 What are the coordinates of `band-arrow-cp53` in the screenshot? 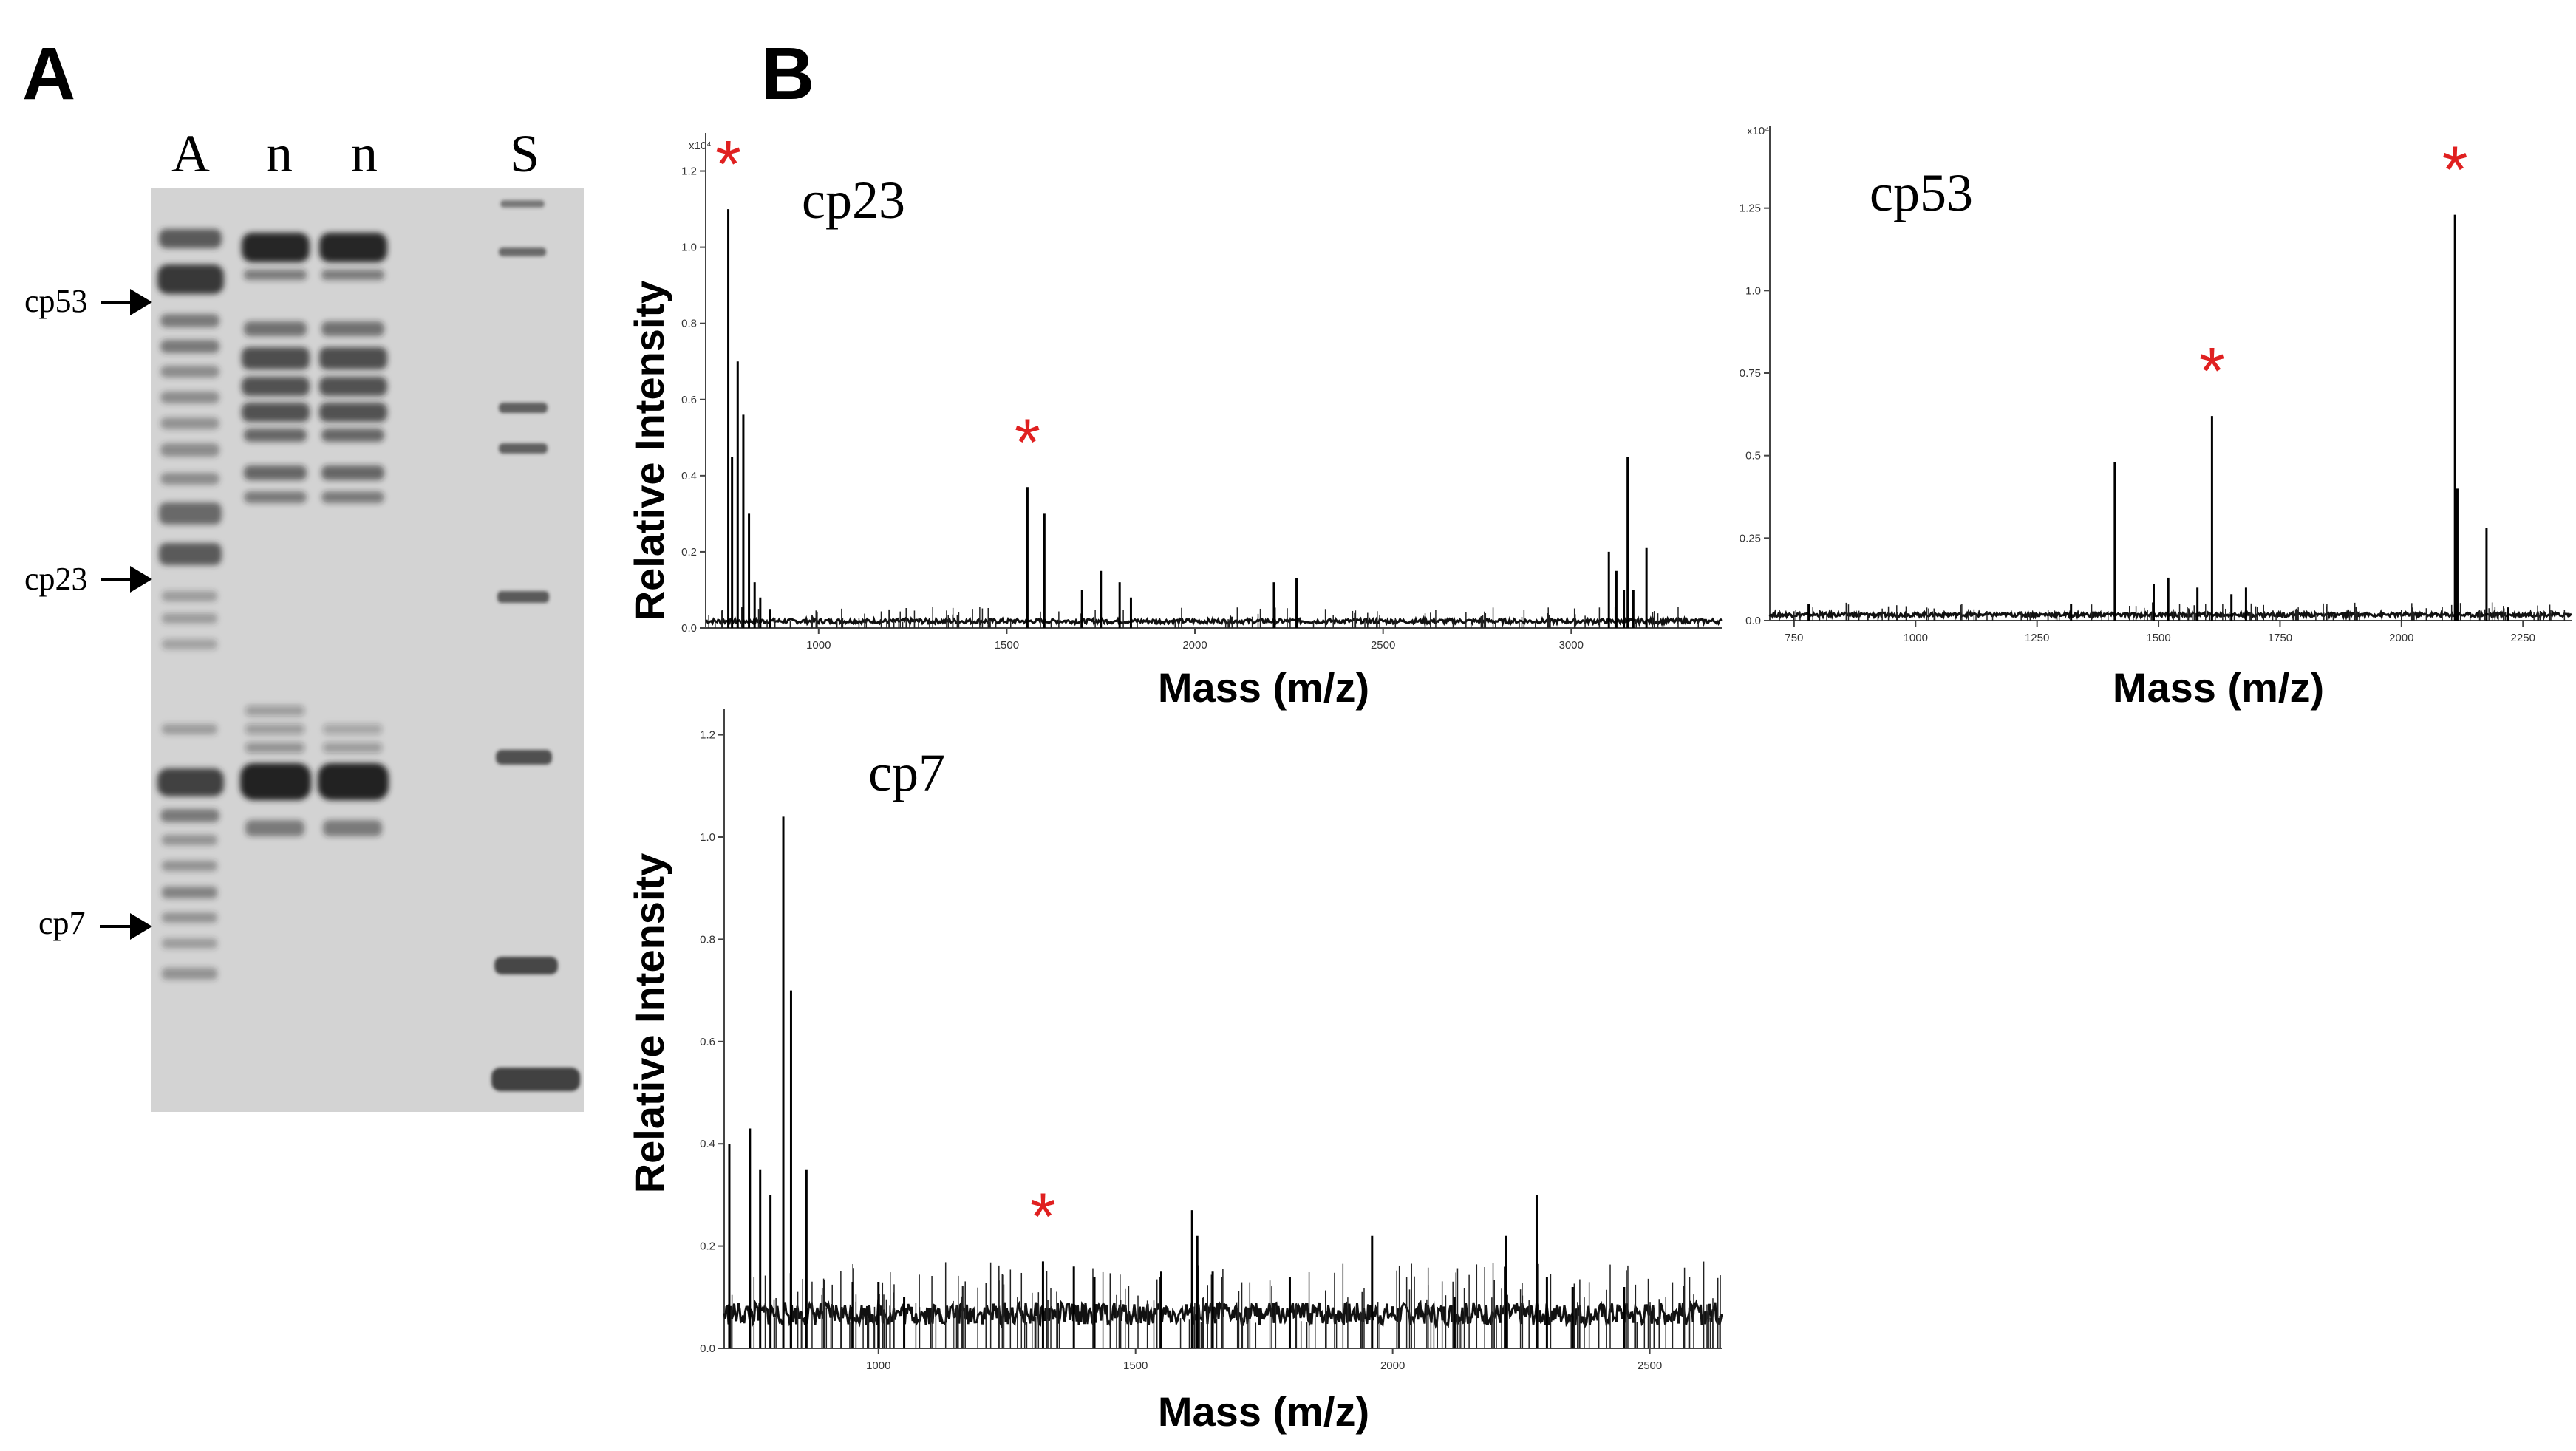 It's located at (126, 302).